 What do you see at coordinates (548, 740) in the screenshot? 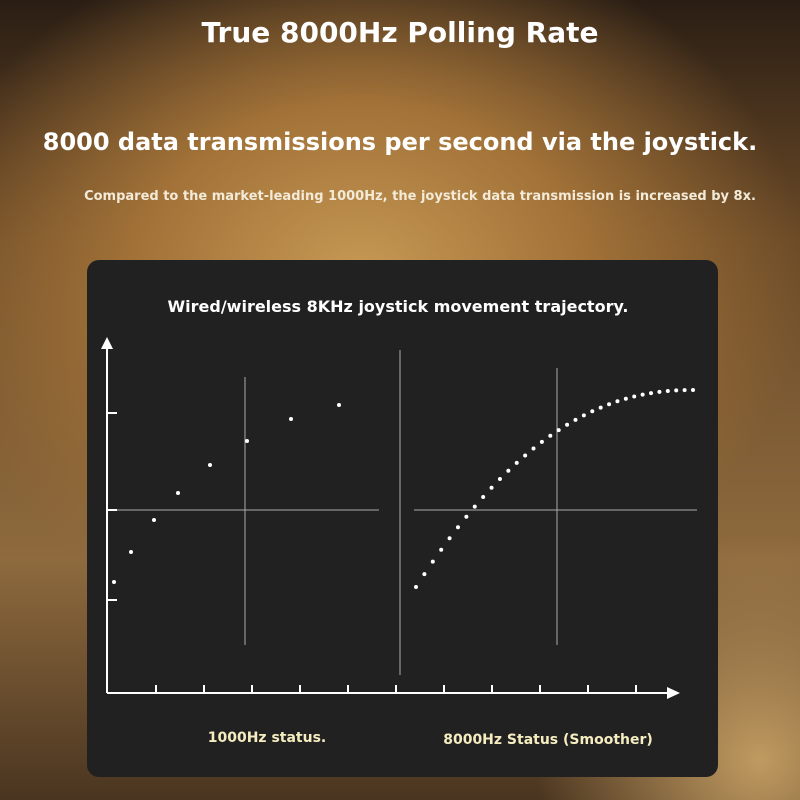
I see `right-caption: 8000Hz Status (Smoother)` at bounding box center [548, 740].